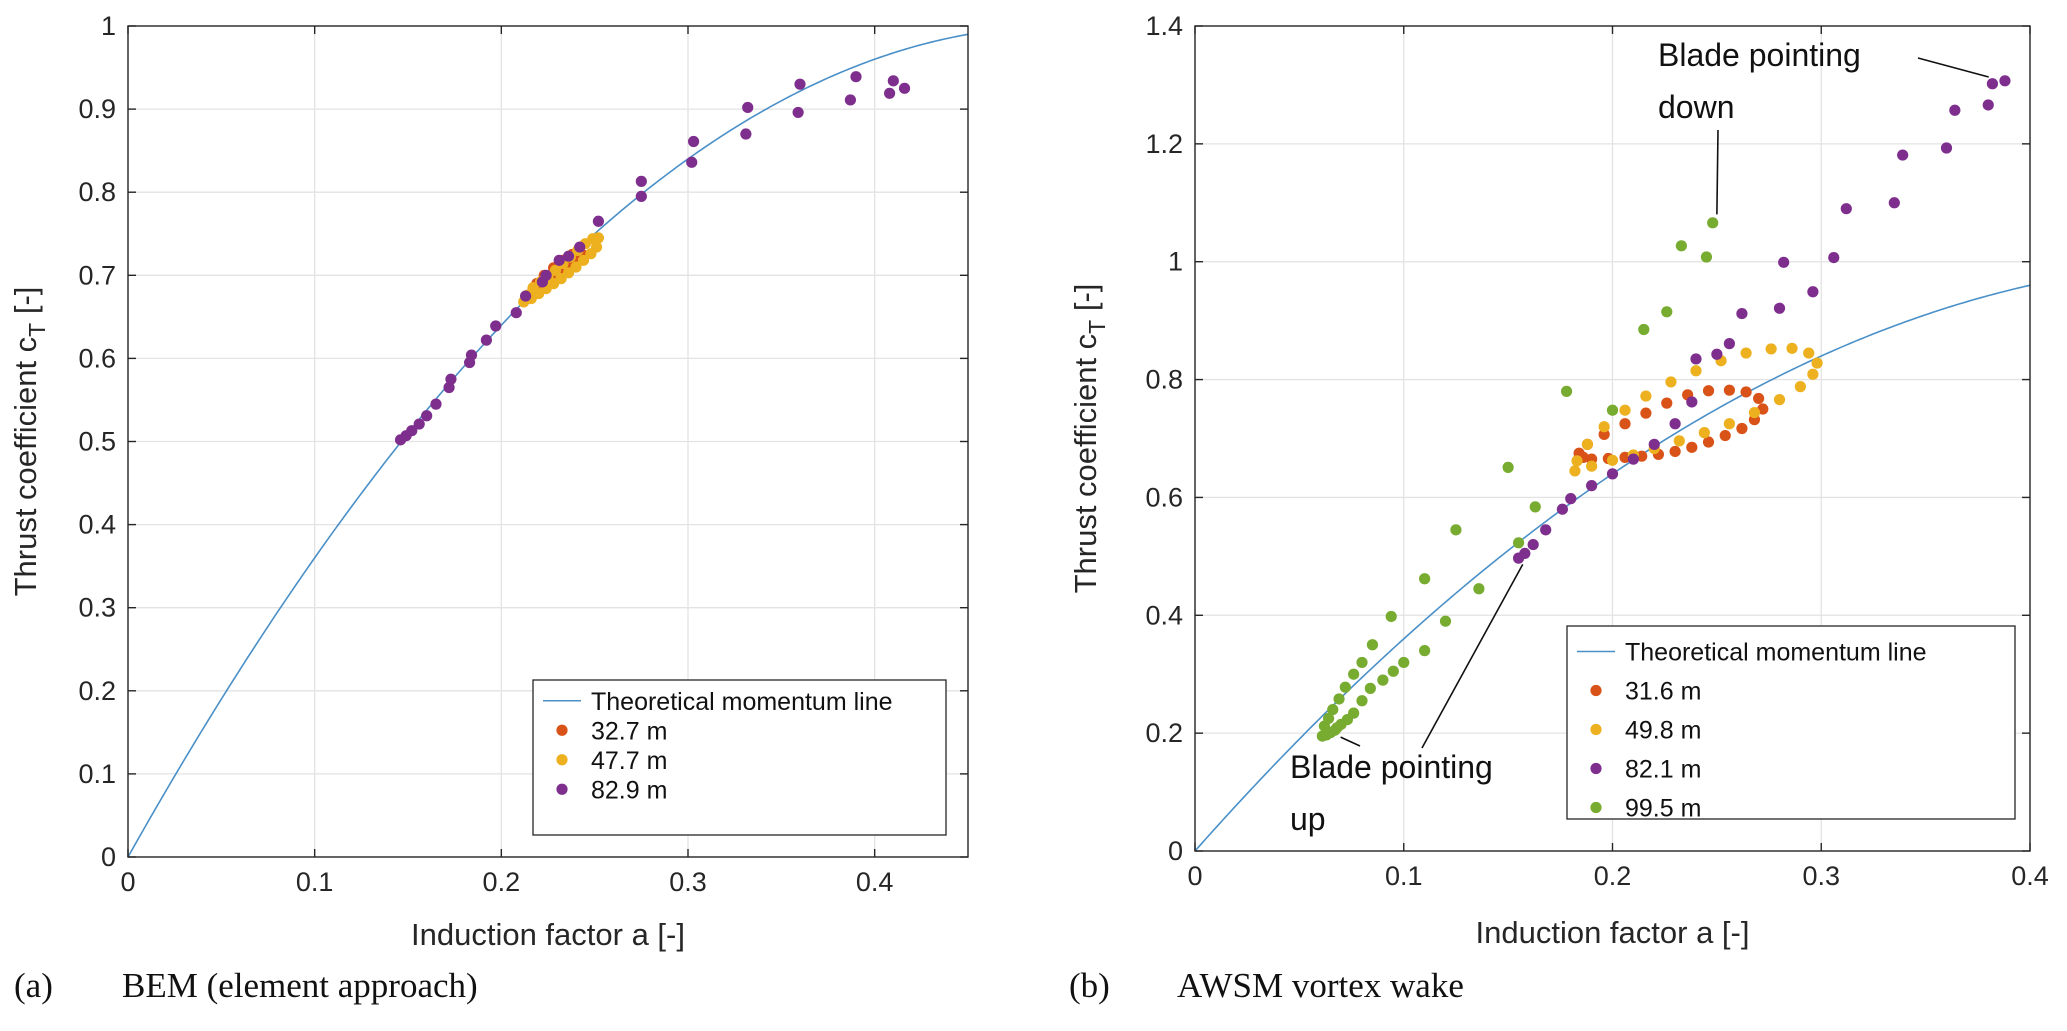 The width and height of the screenshot is (2067, 1031). What do you see at coordinates (1164, 497) in the screenshot?
I see `y-tick-label: 0.6` at bounding box center [1164, 497].